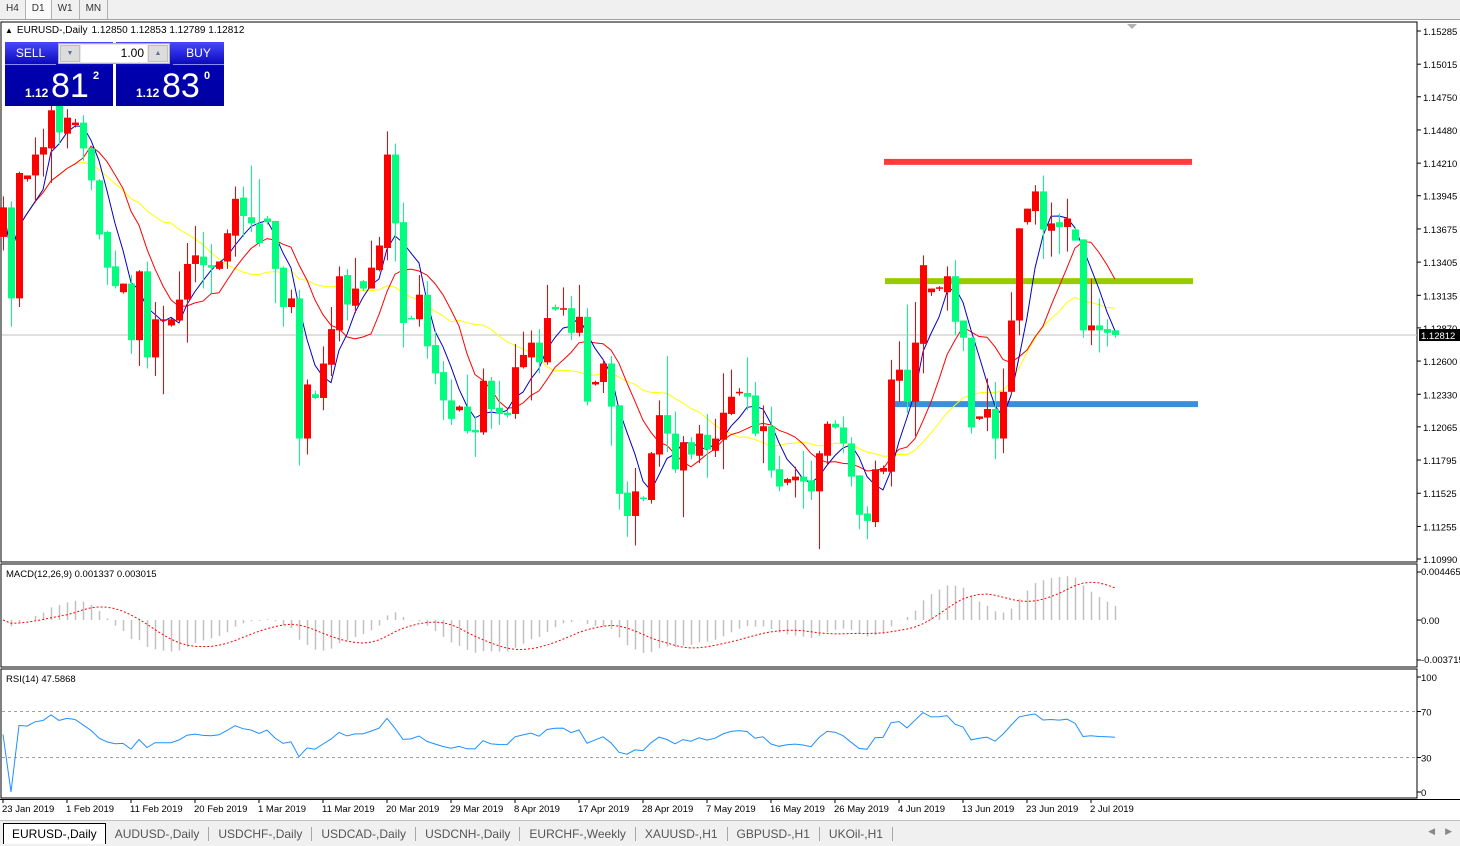 The width and height of the screenshot is (1460, 846). I want to click on timeframe-w1: W1, so click(66, 9).